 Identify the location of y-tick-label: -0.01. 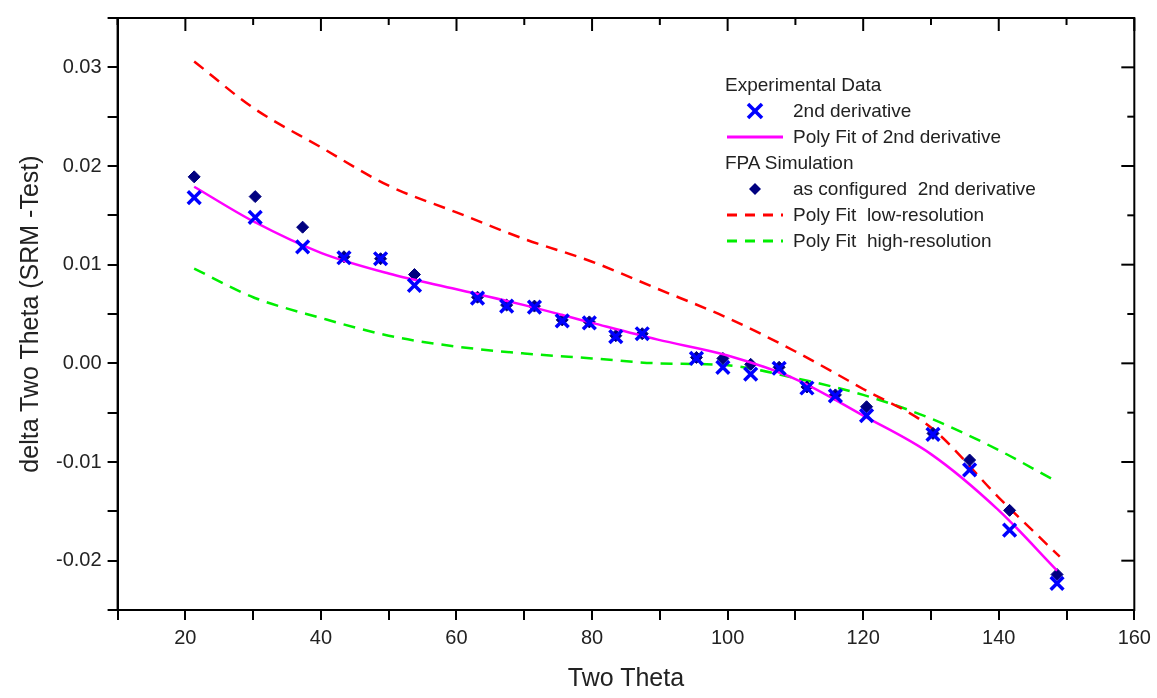
(78, 460).